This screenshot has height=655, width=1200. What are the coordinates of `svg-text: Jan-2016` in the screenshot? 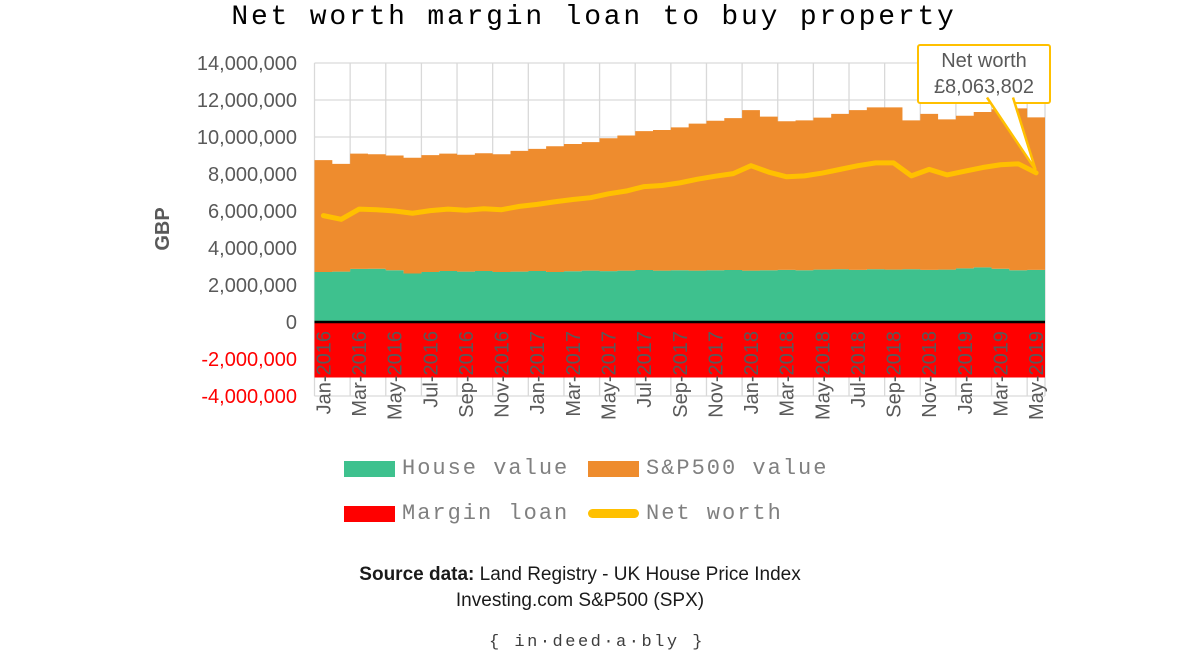 It's located at (324, 372).